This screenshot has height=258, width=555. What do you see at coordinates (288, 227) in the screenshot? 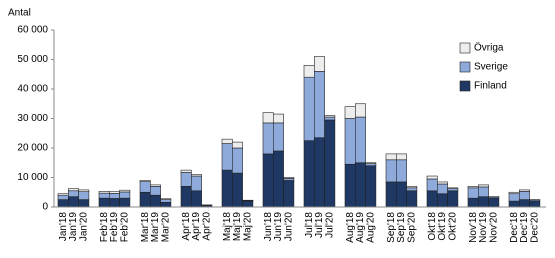
I see `x-tick-label: Jun'20` at bounding box center [288, 227].